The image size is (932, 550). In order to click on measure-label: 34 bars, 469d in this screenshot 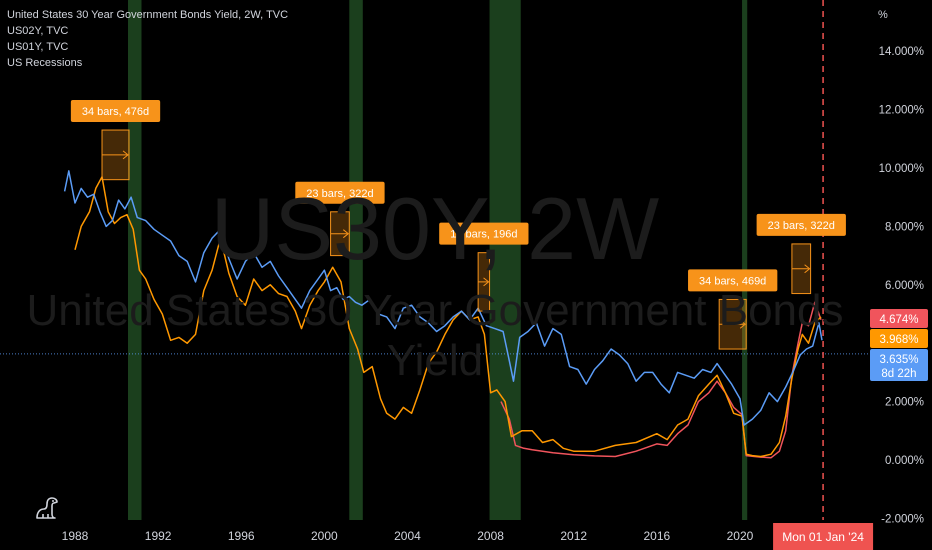, I will do `click(732, 281)`.